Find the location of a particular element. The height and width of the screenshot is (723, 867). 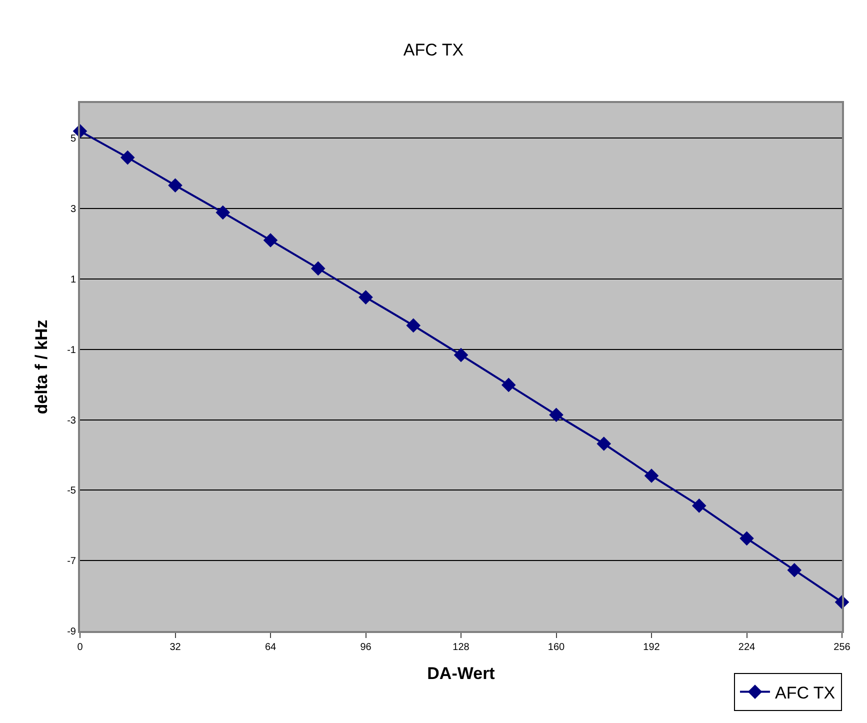

legend-label: AFC TX is located at coordinates (805, 692).